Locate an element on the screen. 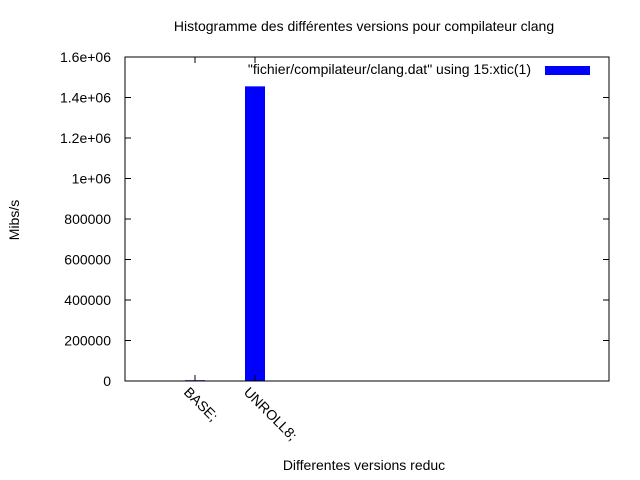  bars-layer is located at coordinates (225, 234).